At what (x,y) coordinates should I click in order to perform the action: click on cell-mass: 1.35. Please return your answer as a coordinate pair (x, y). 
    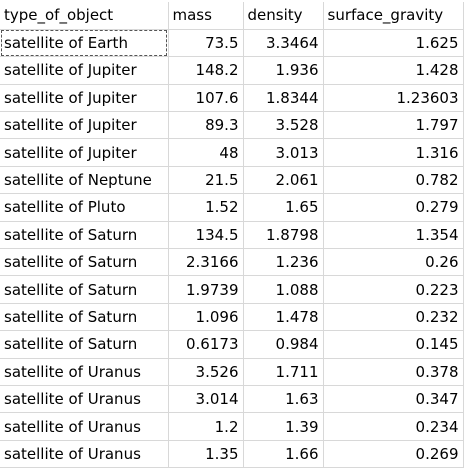
    Looking at the image, I should click on (206, 454).